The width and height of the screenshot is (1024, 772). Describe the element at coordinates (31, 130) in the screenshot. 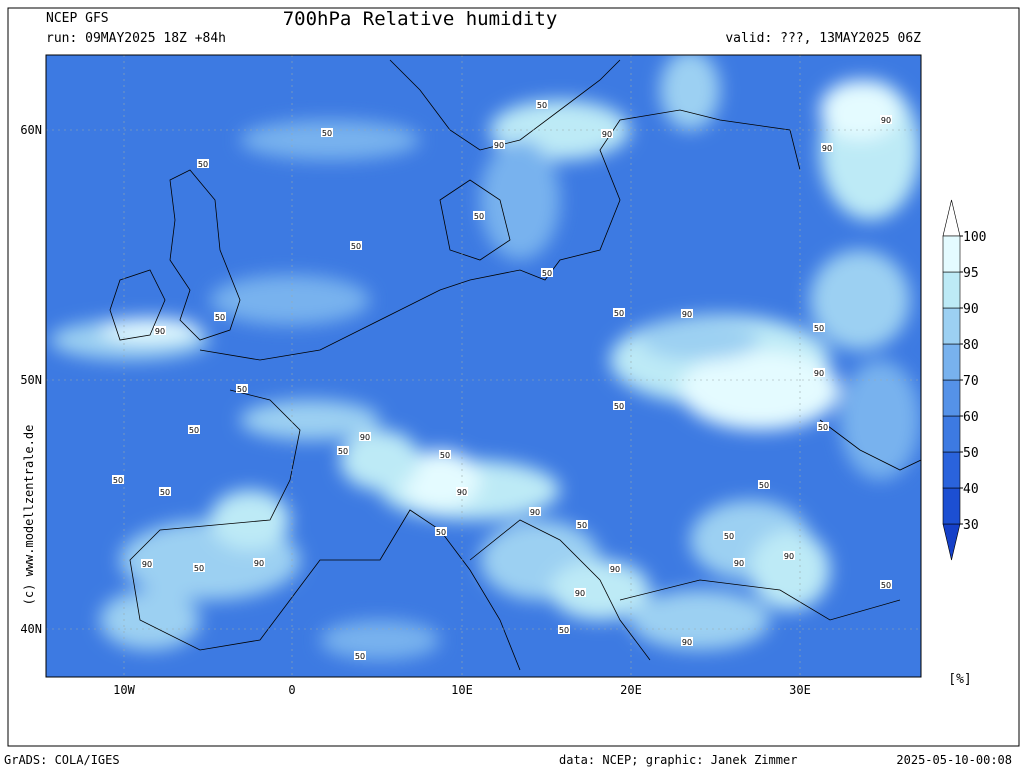

I see `lat-label: 60N` at that location.